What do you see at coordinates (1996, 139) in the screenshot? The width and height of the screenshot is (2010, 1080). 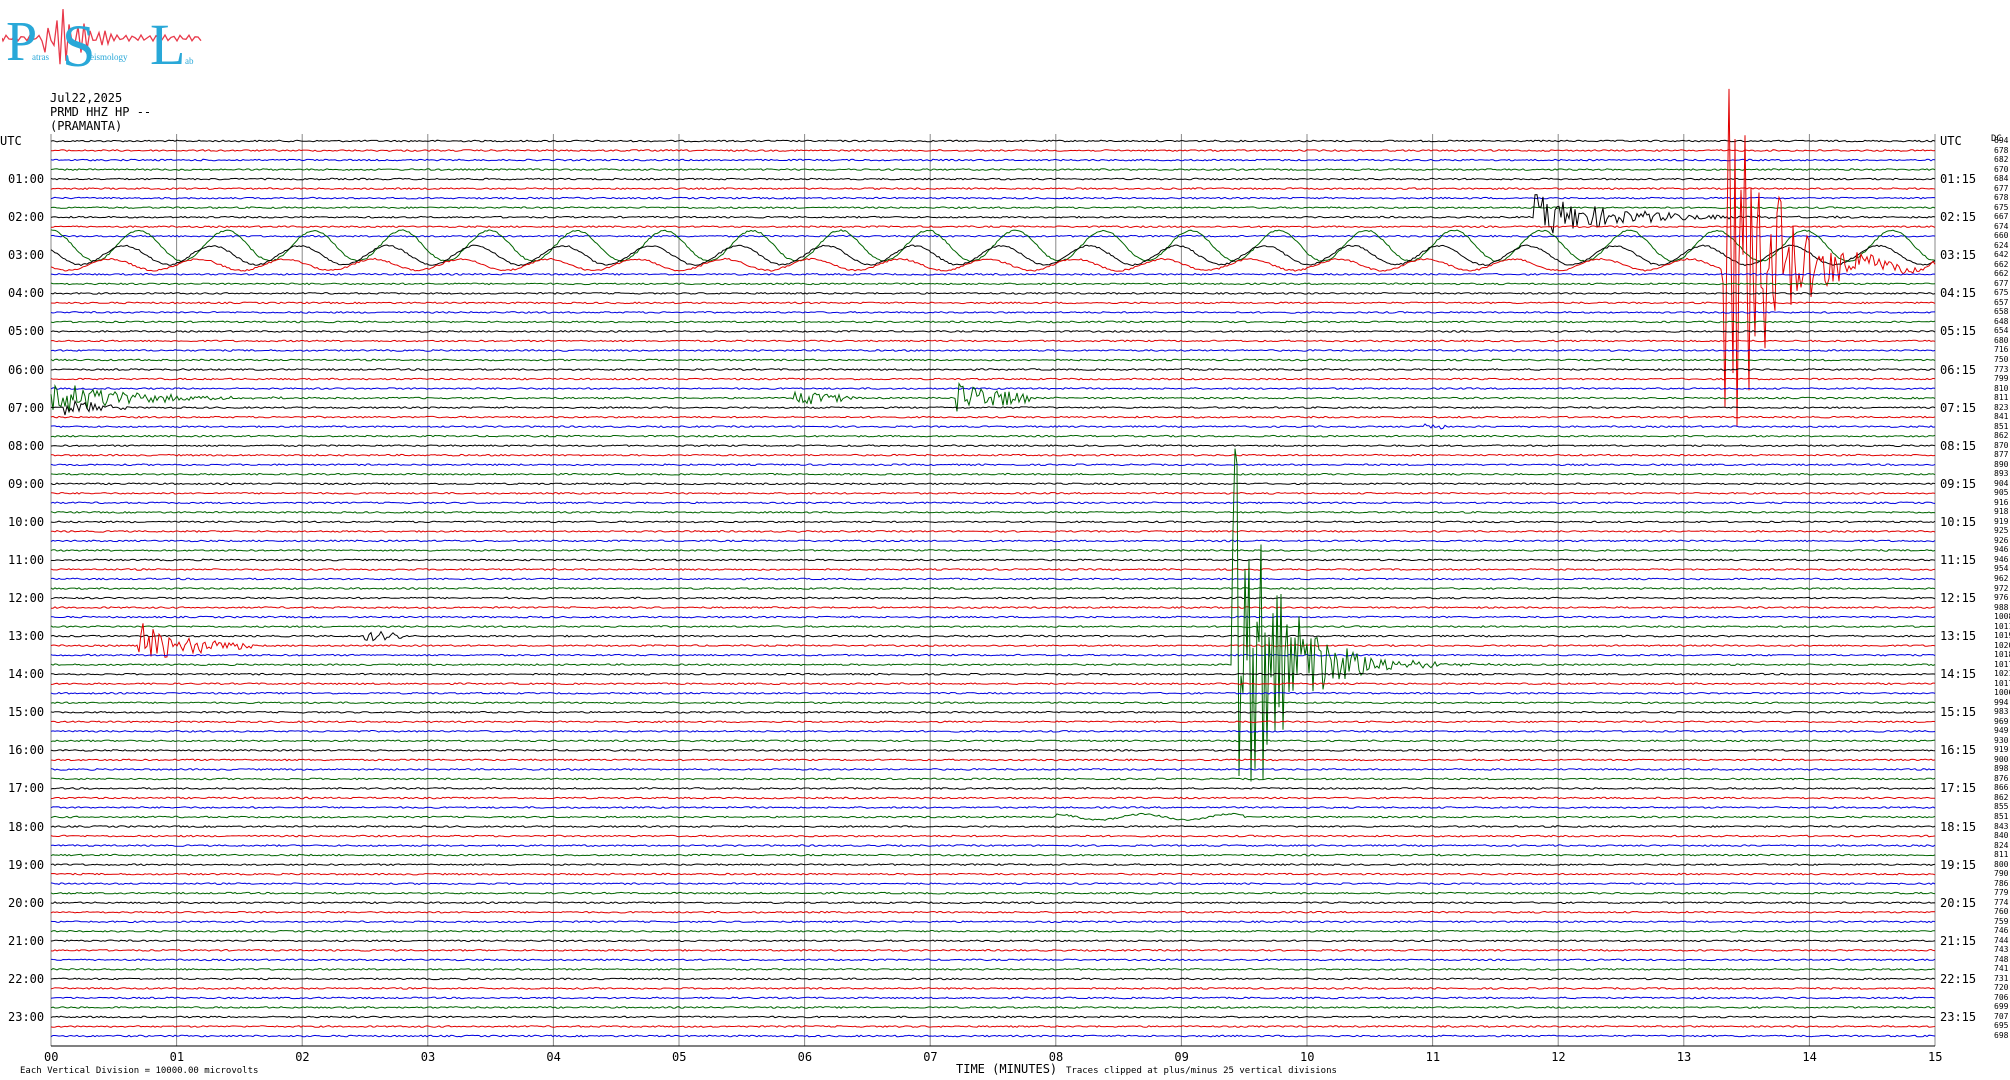 I see `dc-column-title: DC` at bounding box center [1996, 139].